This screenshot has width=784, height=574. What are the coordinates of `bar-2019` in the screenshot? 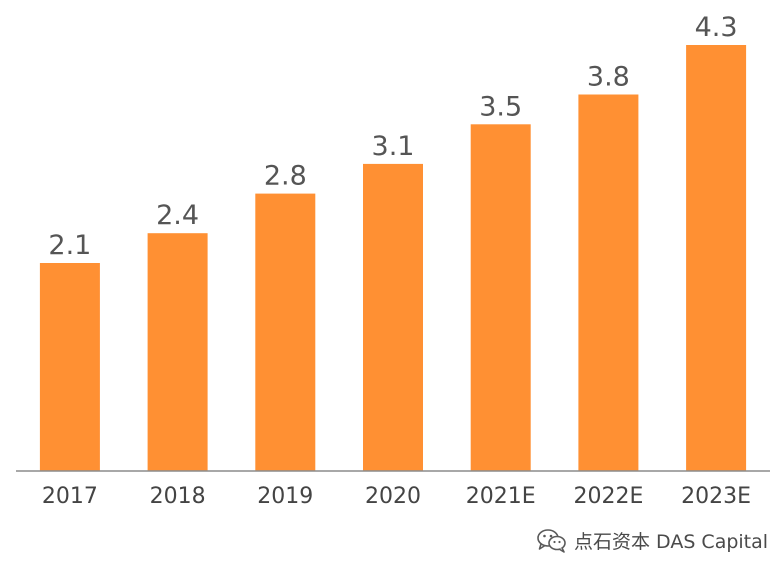 It's located at (285, 332).